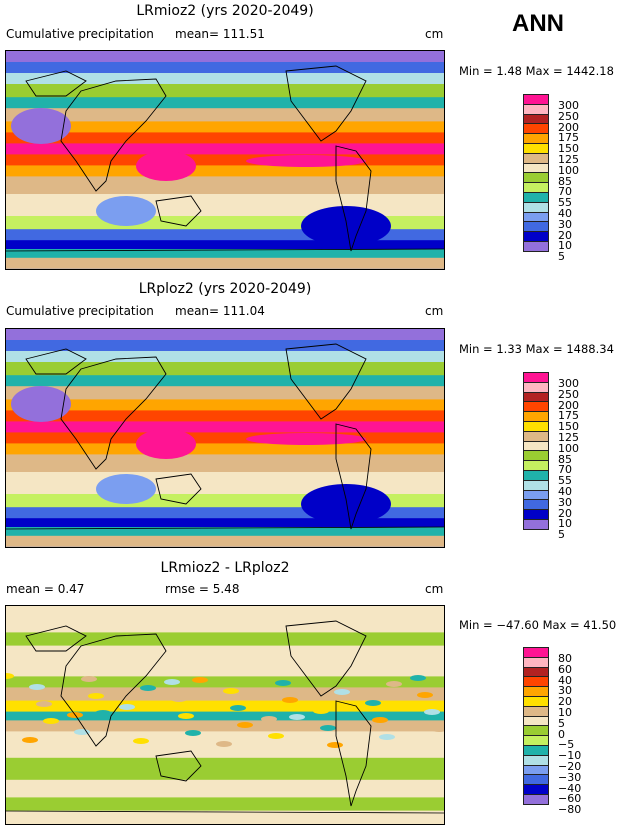 Image resolution: width=643 pixels, height=830 pixels. Describe the element at coordinates (568, 394) in the screenshot. I see `colorbar-tick-label: 250` at that location.